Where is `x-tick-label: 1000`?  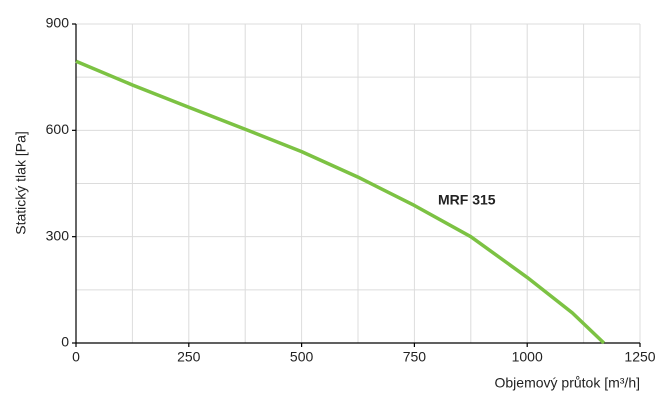 x-tick-label: 1000 is located at coordinates (527, 357).